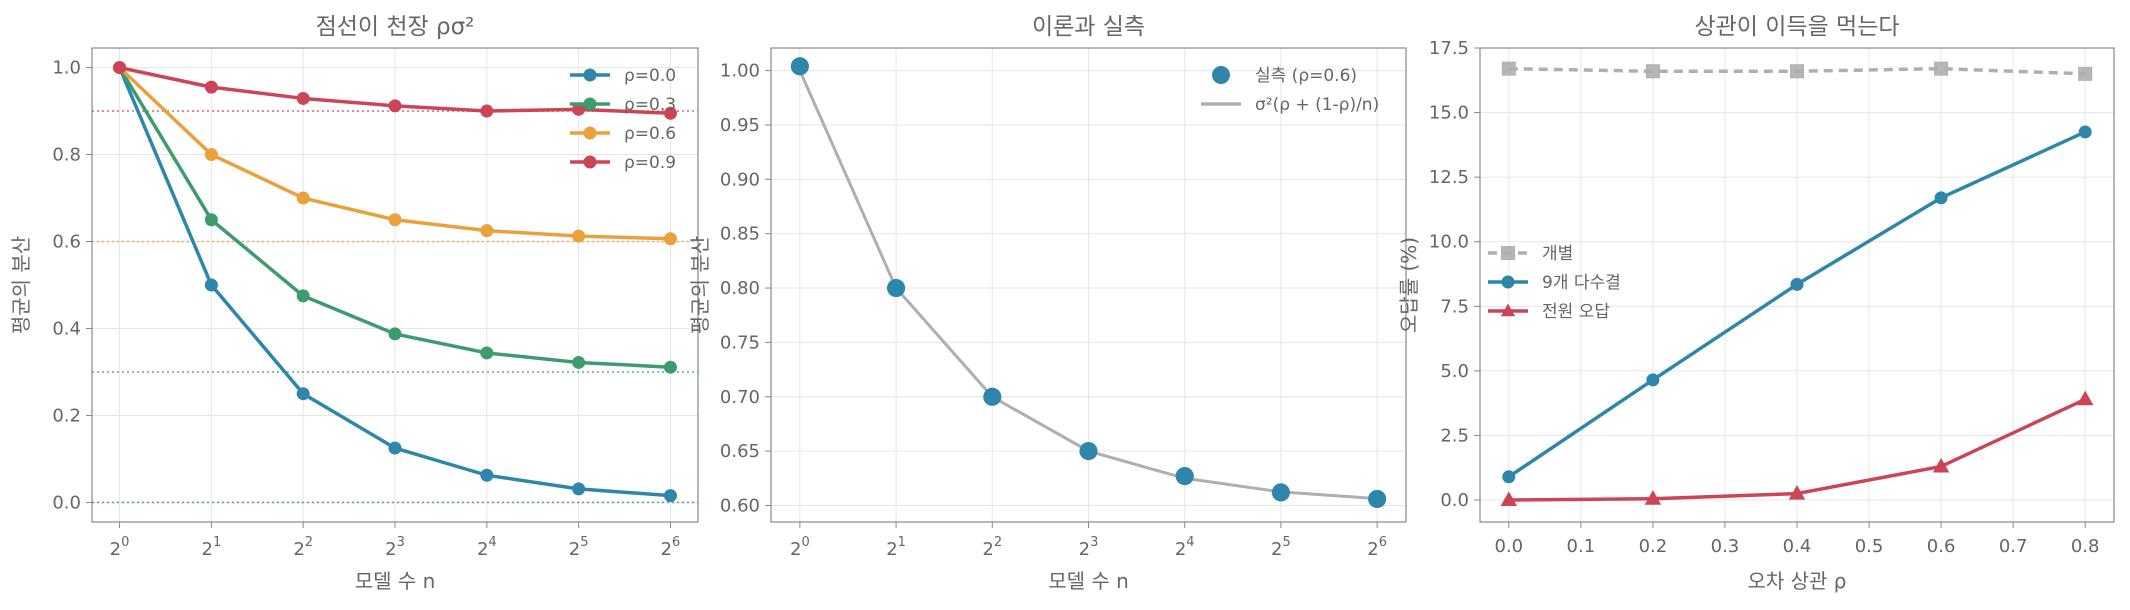  What do you see at coordinates (66, 242) in the screenshot?
I see `y-tick-label: 0.6` at bounding box center [66, 242].